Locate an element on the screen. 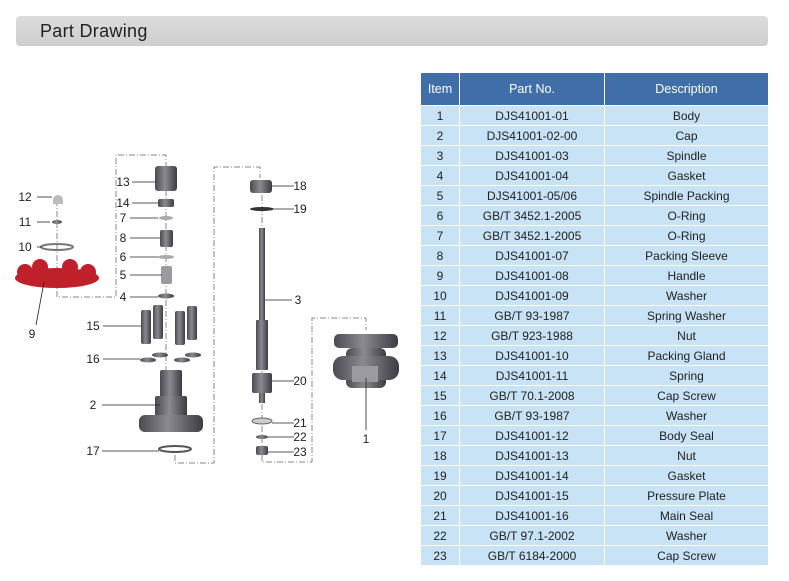 This screenshot has width=789, height=581. part-no-cell: GB/T 70.1-2008 is located at coordinates (532, 395).